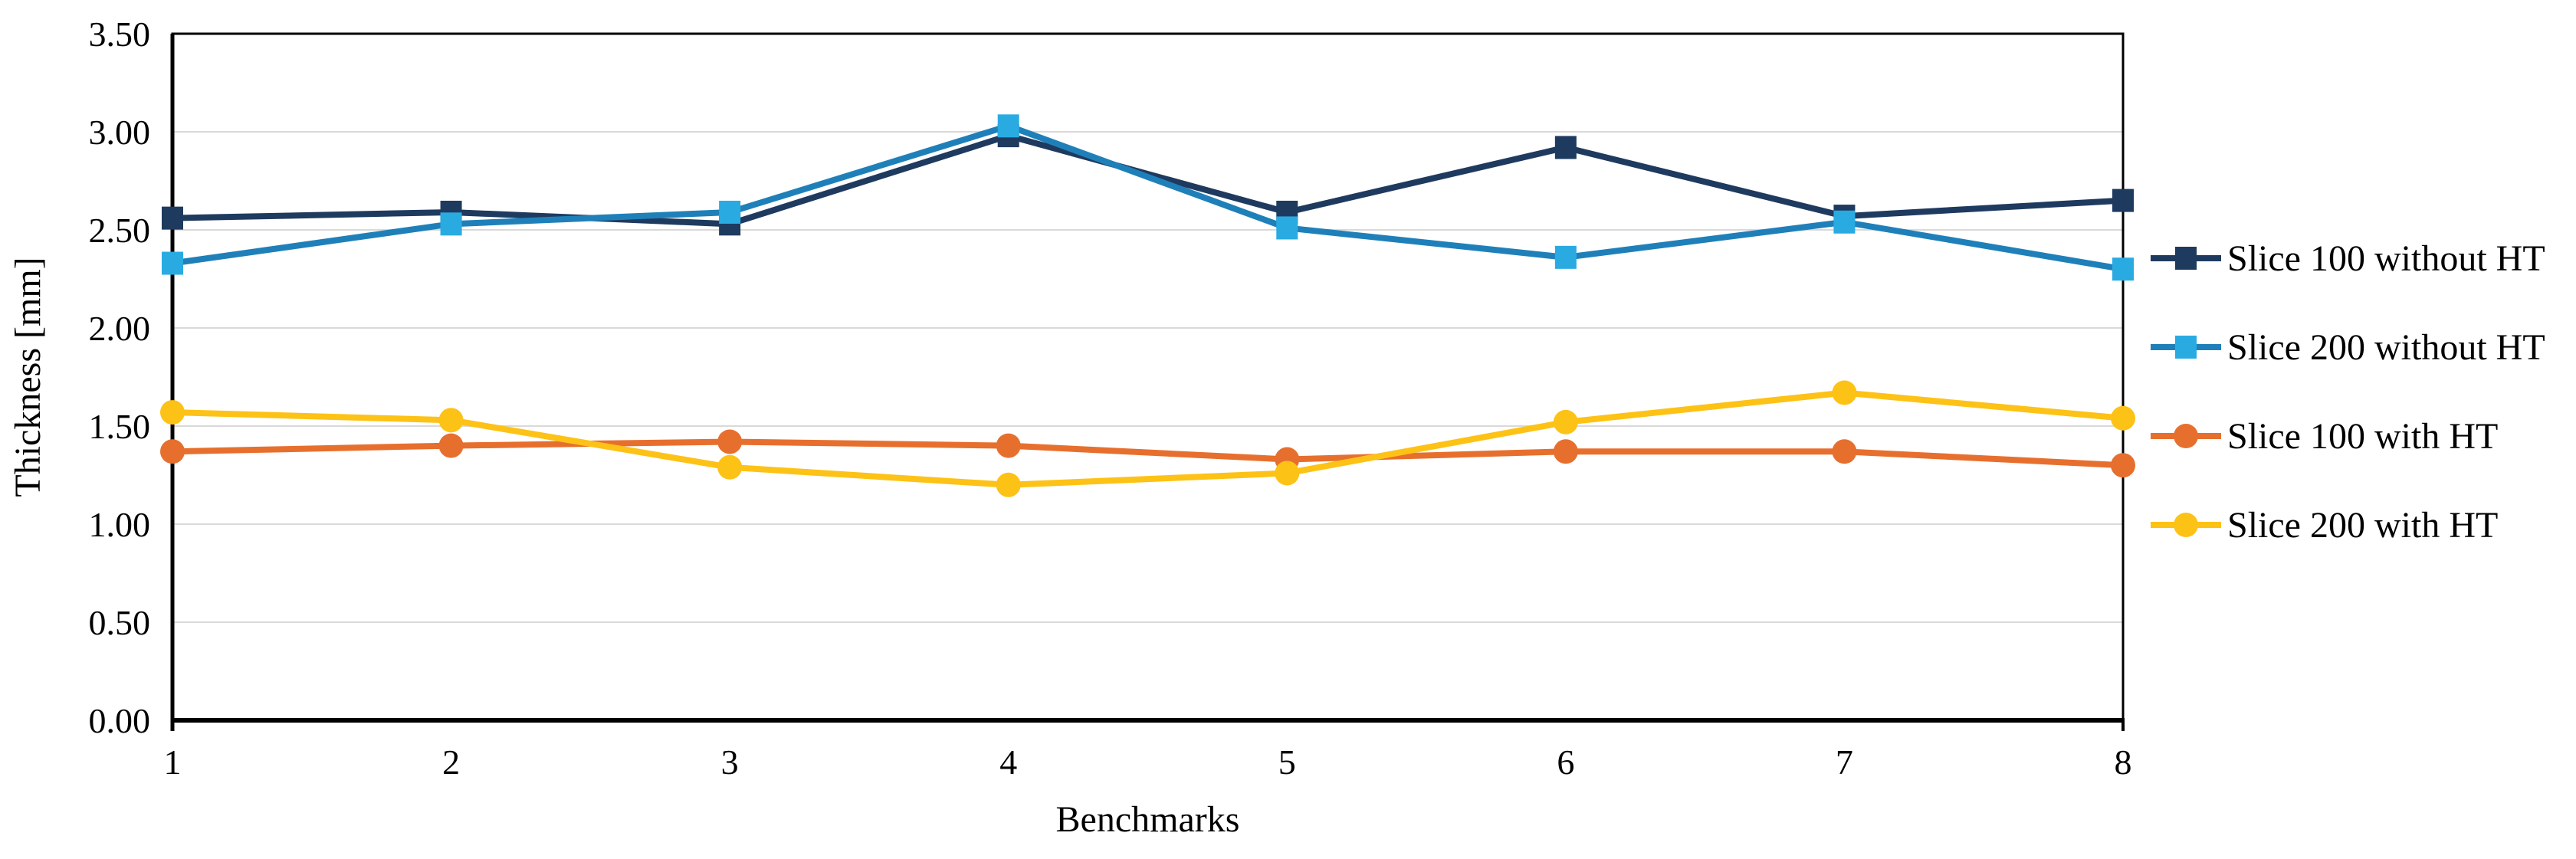  Describe the element at coordinates (120, 34) in the screenshot. I see `y-tick-label: 3.50` at that location.